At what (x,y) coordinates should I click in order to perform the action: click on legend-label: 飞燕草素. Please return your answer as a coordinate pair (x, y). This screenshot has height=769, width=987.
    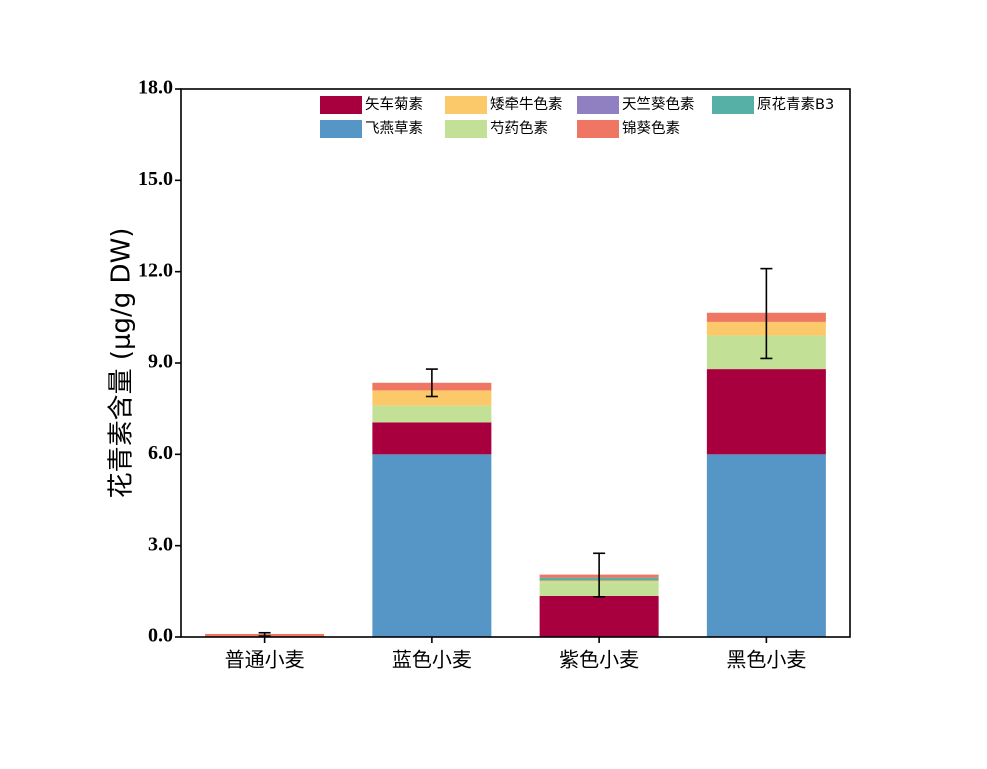
    Looking at the image, I should click on (394, 128).